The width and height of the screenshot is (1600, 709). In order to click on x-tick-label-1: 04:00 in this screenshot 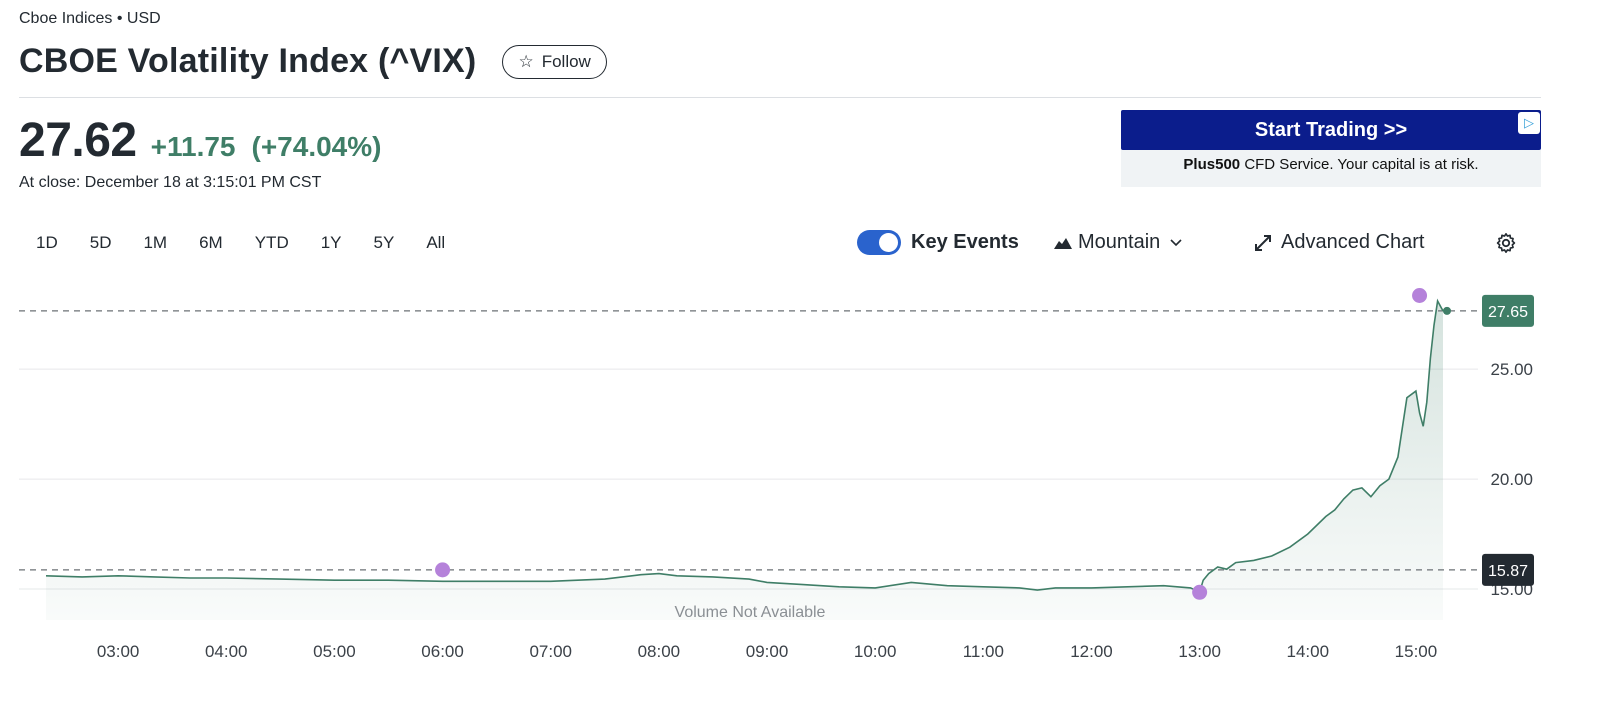, I will do `click(226, 651)`.